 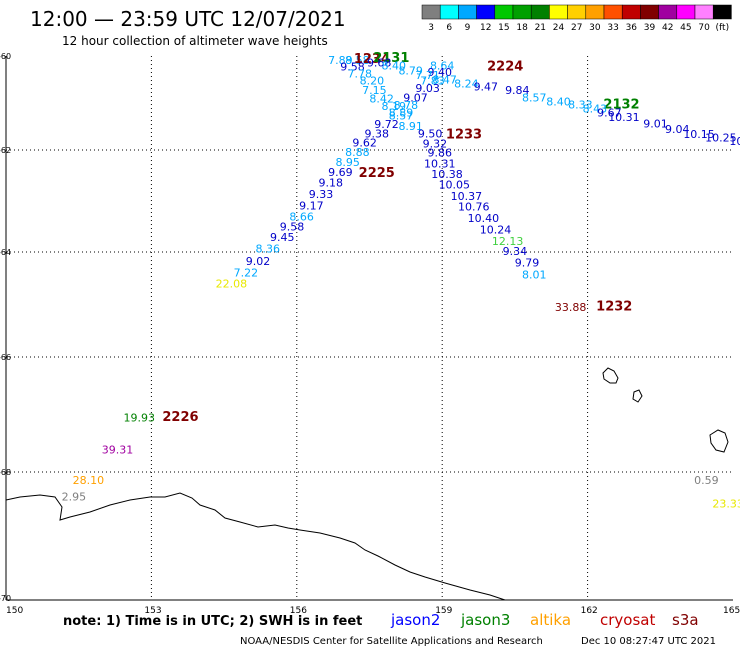 I want to click on swh-value-label: 10.25, so click(x=721, y=137).